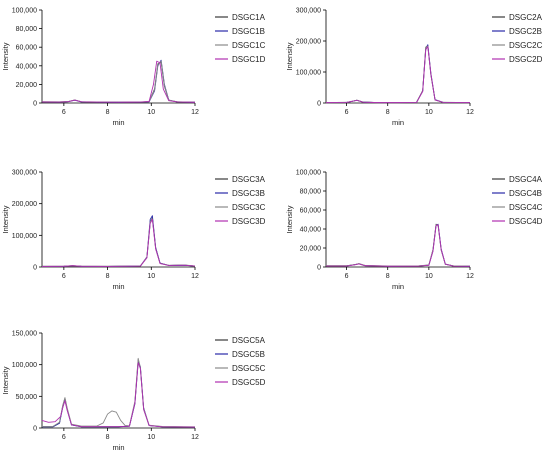 The image size is (550, 465). I want to click on legend-label: DSGC1C, so click(249, 45).